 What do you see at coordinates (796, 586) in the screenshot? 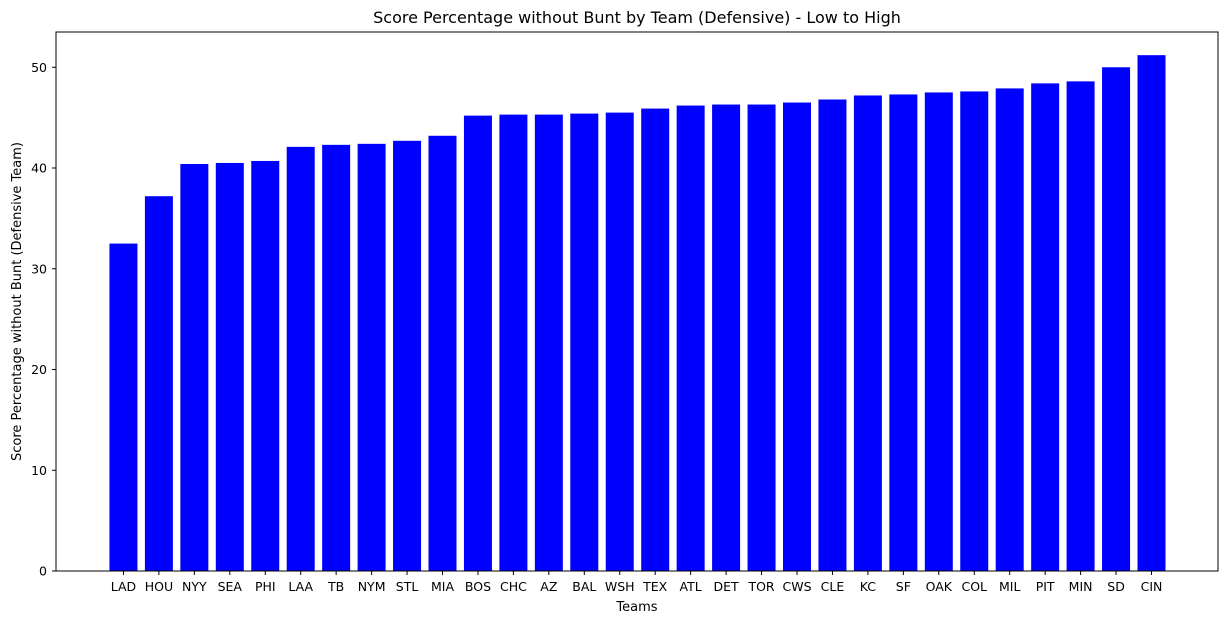
I see `x-tick-label: CWS` at bounding box center [796, 586].